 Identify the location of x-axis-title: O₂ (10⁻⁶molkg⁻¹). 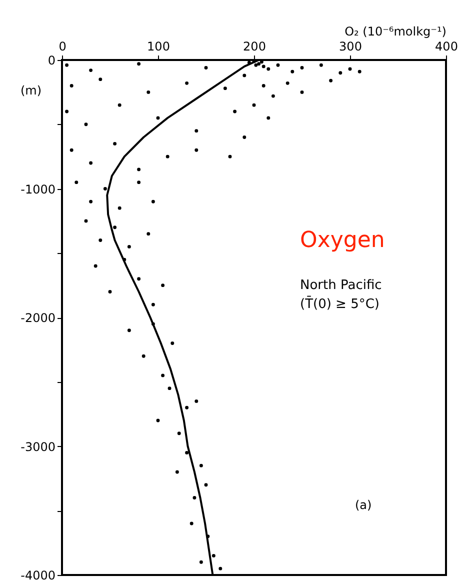
(395, 31).